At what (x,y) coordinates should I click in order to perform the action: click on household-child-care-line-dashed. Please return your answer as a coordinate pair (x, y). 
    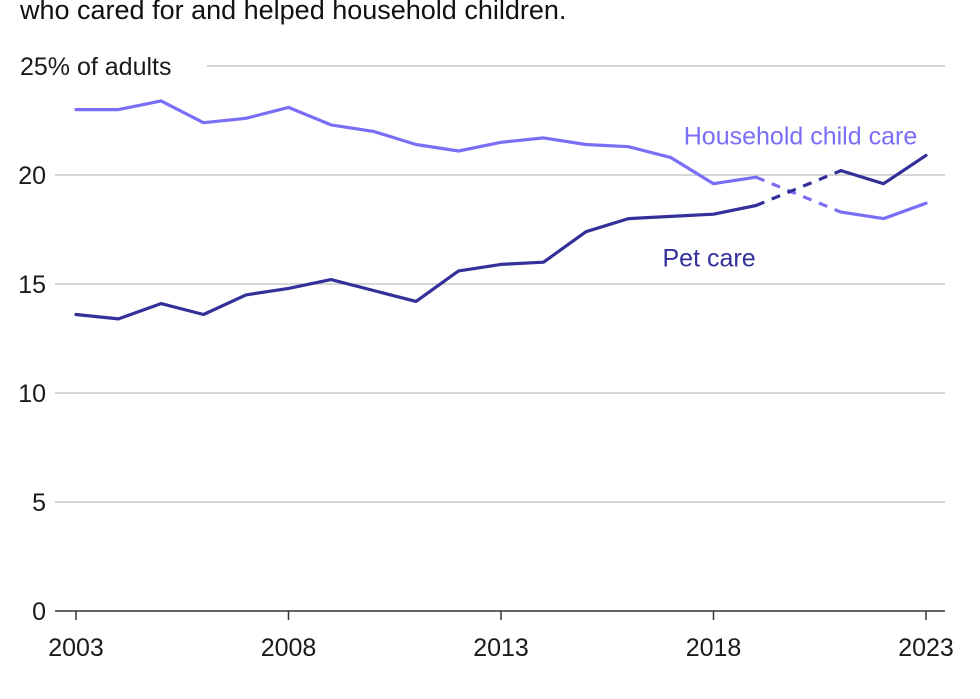
    Looking at the image, I should click on (798, 194).